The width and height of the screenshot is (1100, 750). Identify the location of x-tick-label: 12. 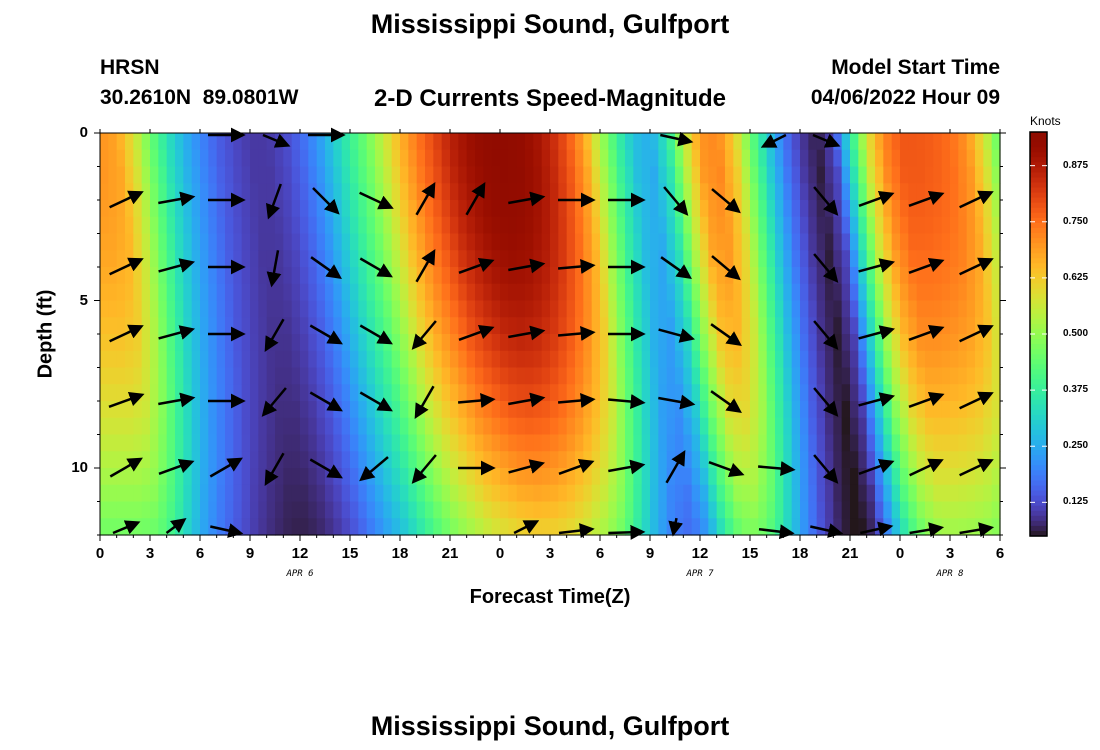
(300, 553).